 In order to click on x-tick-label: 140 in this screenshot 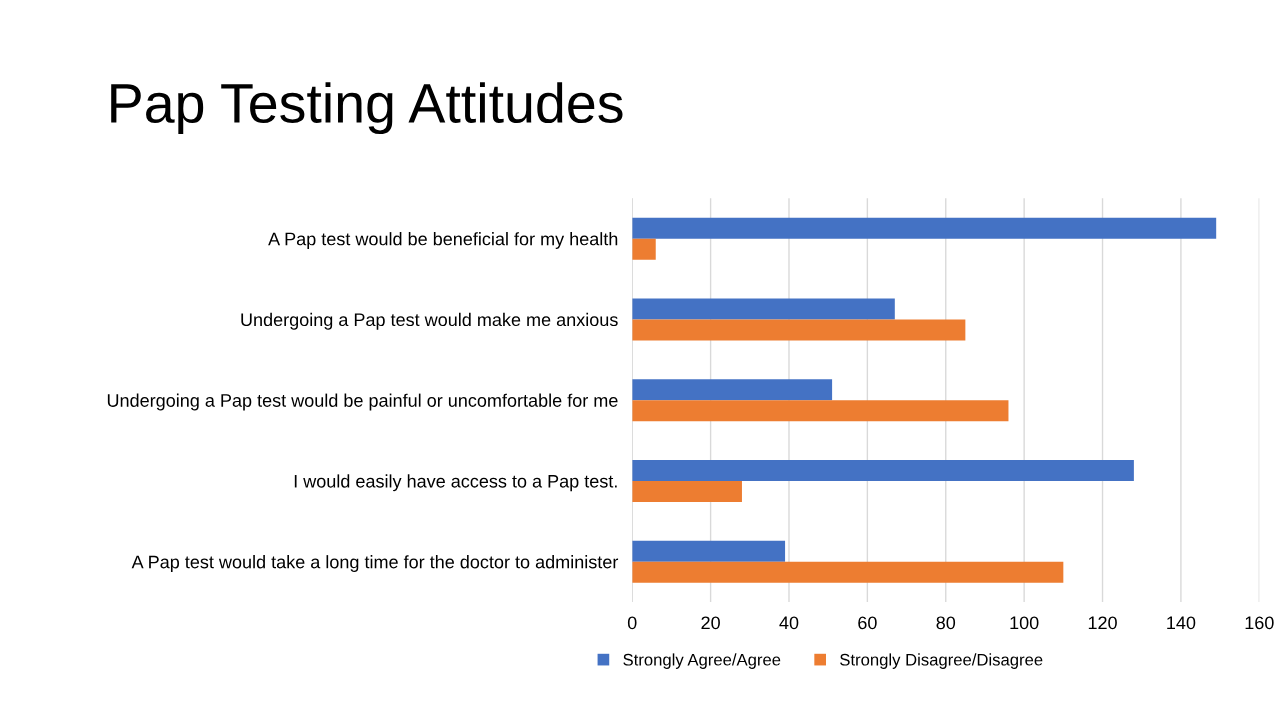, I will do `click(1181, 623)`.